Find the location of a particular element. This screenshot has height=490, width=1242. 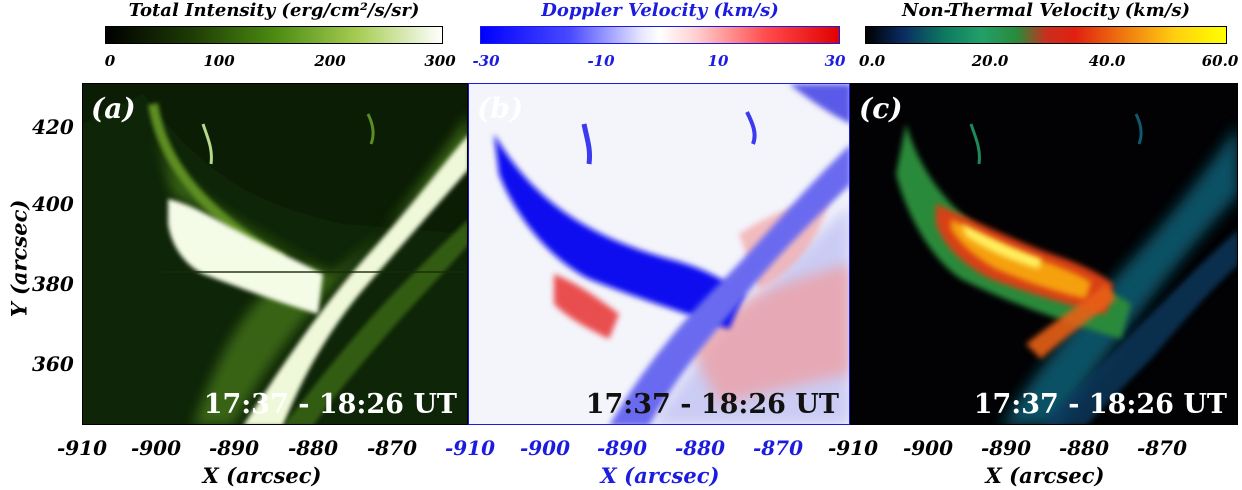

y-tick: 400 is located at coordinates (53, 204).